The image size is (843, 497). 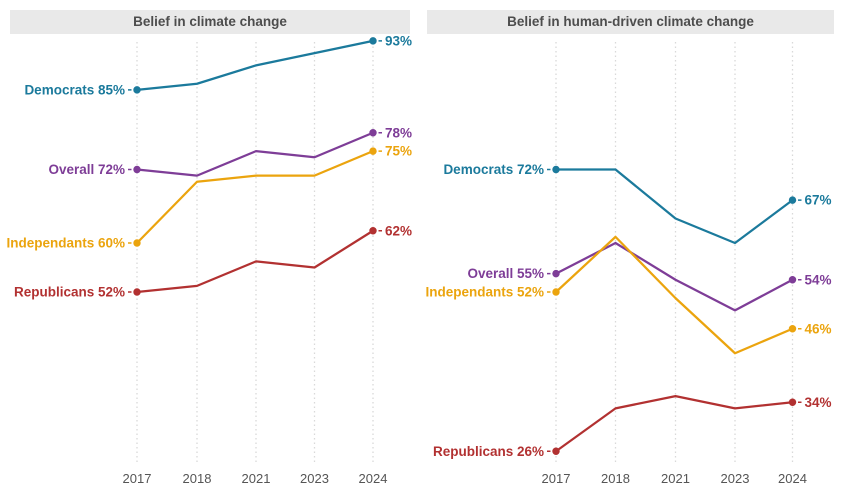 I want to click on series-start-label-independants: Independants 52%, so click(x=484, y=292).